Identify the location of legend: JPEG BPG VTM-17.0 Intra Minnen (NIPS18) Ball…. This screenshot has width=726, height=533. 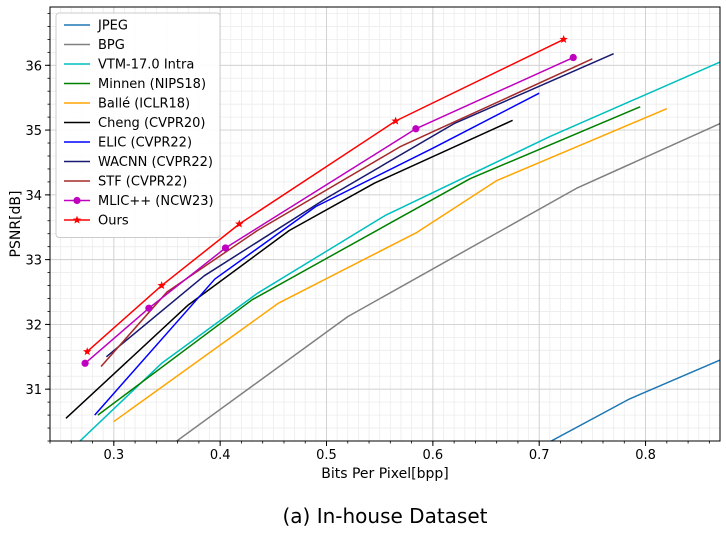
(138, 125).